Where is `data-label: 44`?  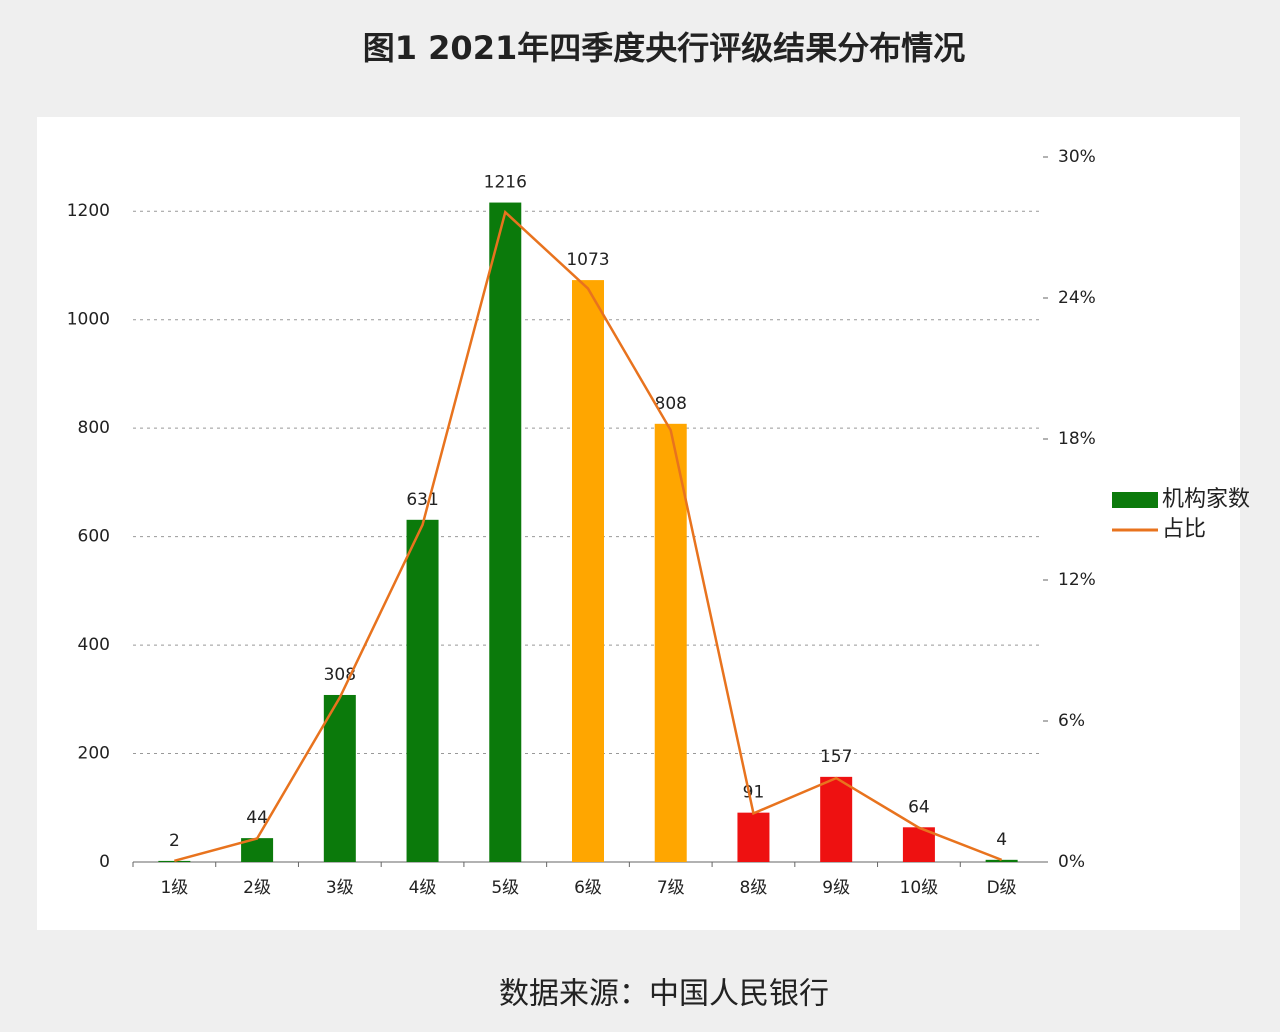
data-label: 44 is located at coordinates (257, 818).